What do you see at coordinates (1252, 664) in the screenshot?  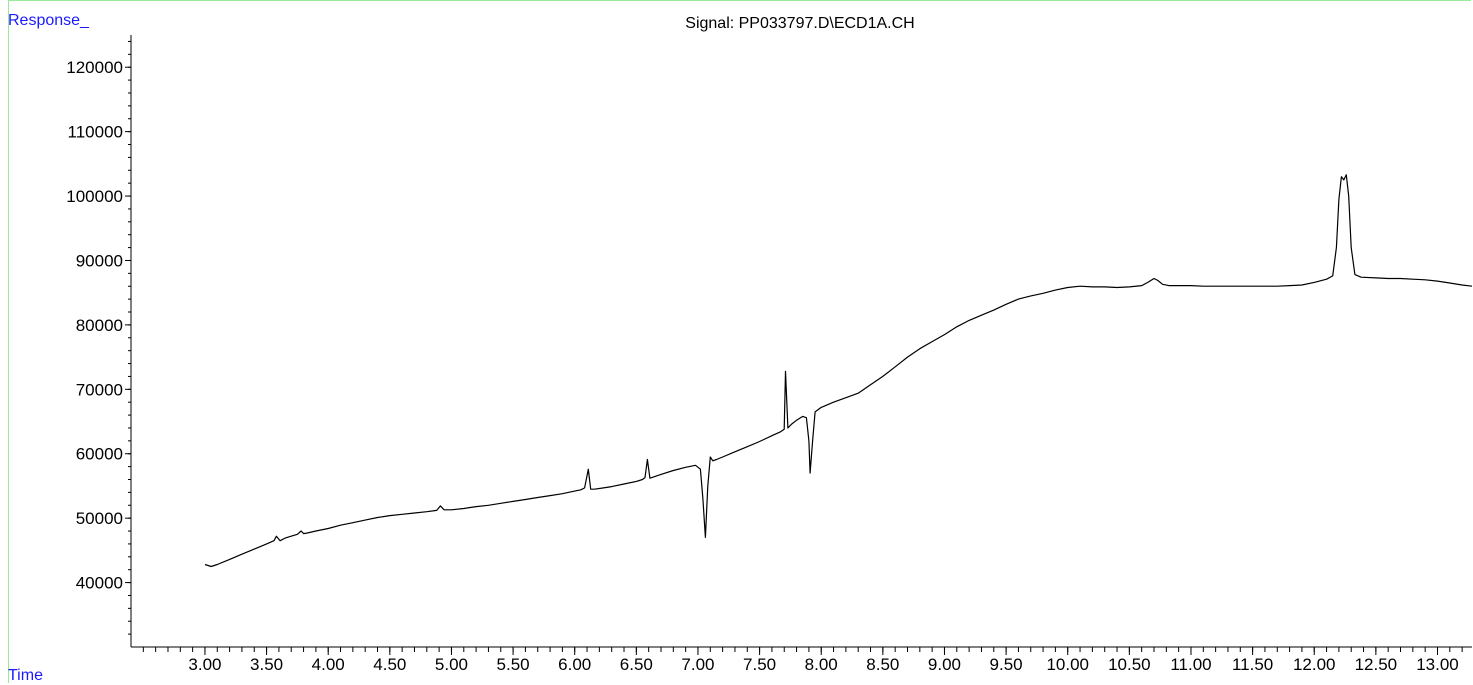 I see `x-tick-label: 11.50` at bounding box center [1252, 664].